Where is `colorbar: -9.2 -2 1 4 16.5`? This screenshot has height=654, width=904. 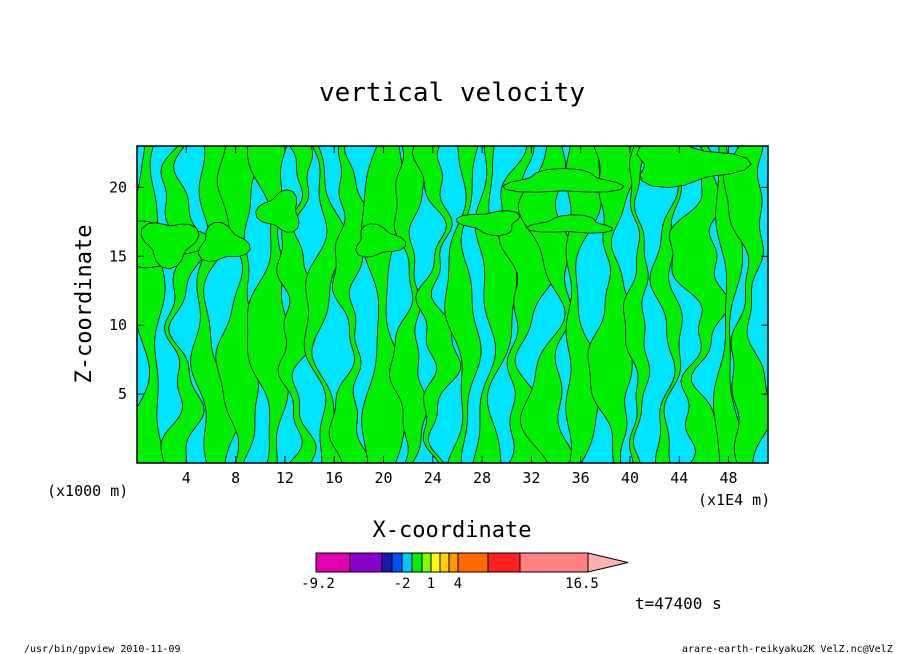
colorbar: -9.2 -2 1 4 16.5 is located at coordinates (465, 572).